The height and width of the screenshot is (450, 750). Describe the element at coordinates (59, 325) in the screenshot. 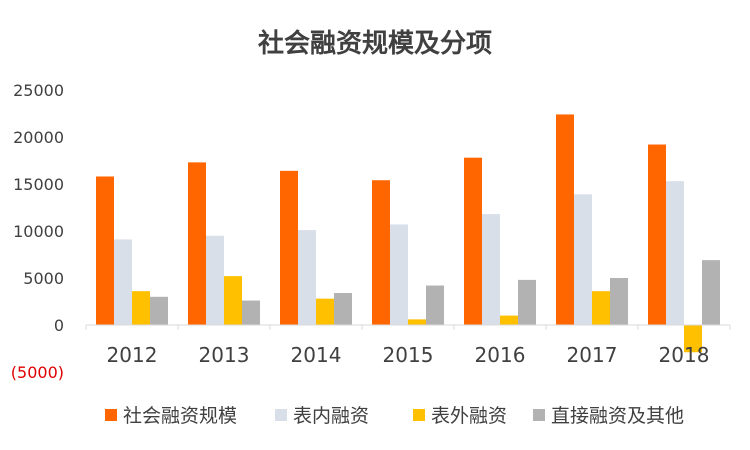

I see `y-tick-label: 0` at that location.